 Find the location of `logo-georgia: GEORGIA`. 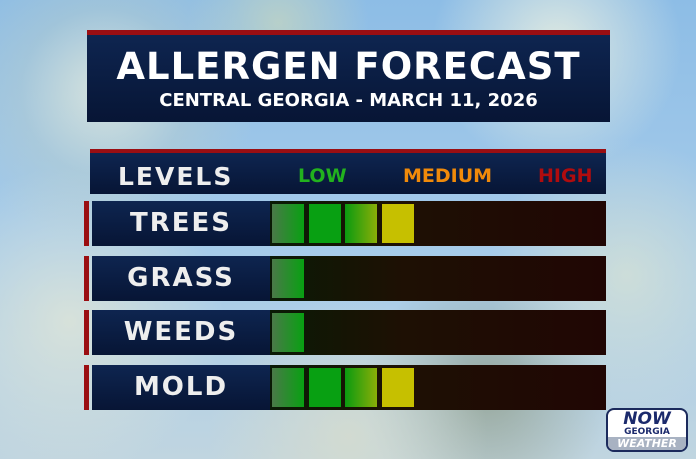

logo-georgia: GEORGIA is located at coordinates (647, 432).